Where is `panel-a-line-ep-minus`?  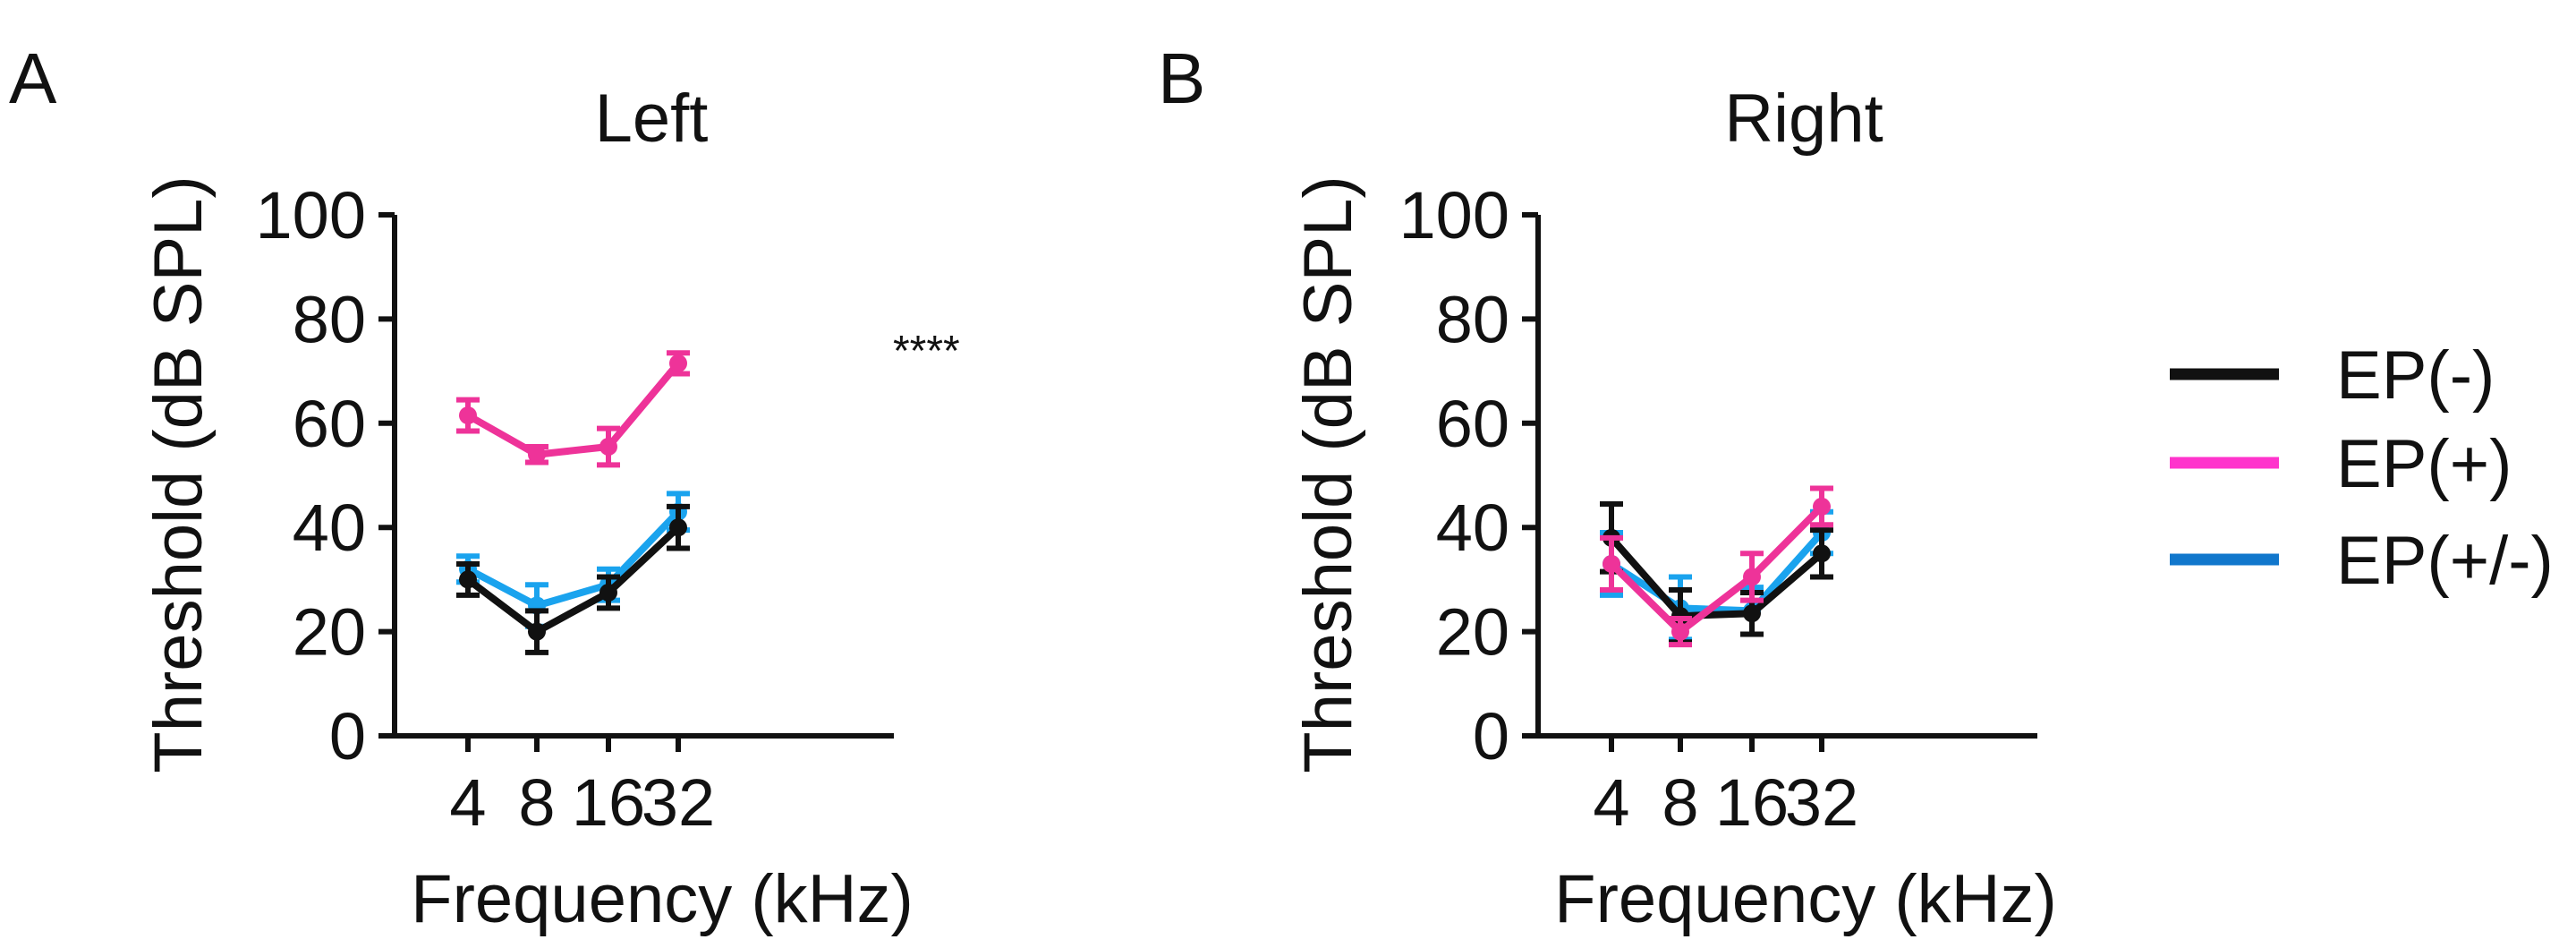
panel-a-line-ep-minus is located at coordinates (573, 580).